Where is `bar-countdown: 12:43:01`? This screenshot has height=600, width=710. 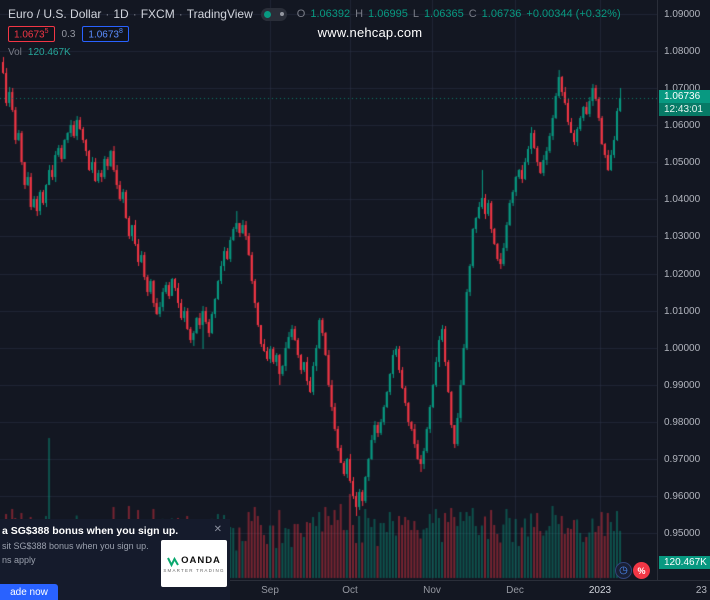
bar-countdown: 12:43:01 is located at coordinates (684, 109).